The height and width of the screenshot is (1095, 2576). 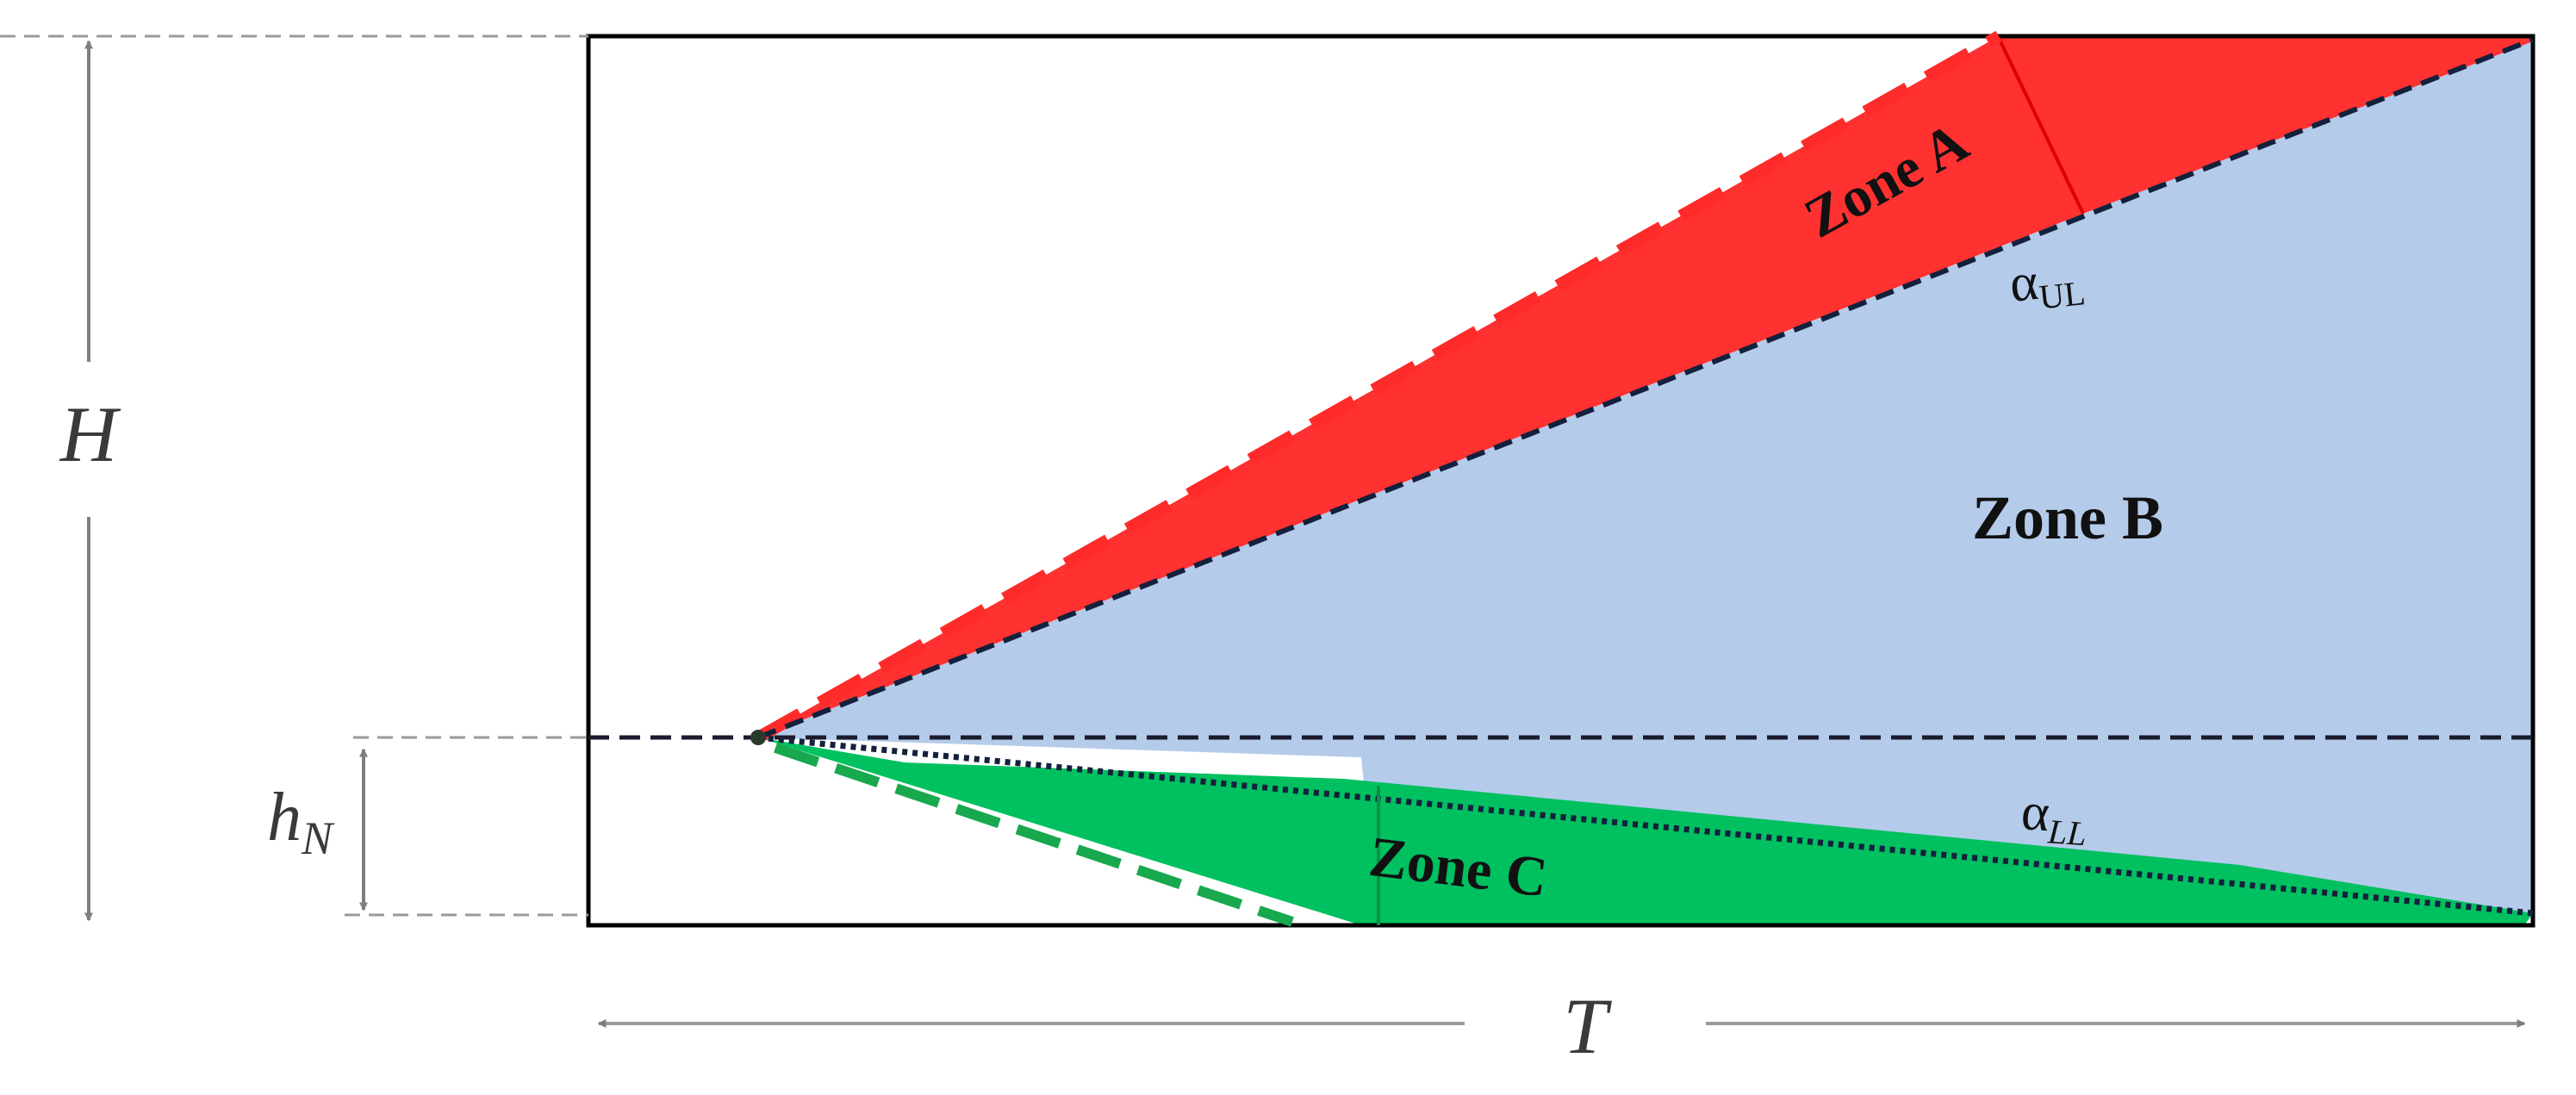 I want to click on alpha-ll-label: αLL, so click(x=2054, y=817).